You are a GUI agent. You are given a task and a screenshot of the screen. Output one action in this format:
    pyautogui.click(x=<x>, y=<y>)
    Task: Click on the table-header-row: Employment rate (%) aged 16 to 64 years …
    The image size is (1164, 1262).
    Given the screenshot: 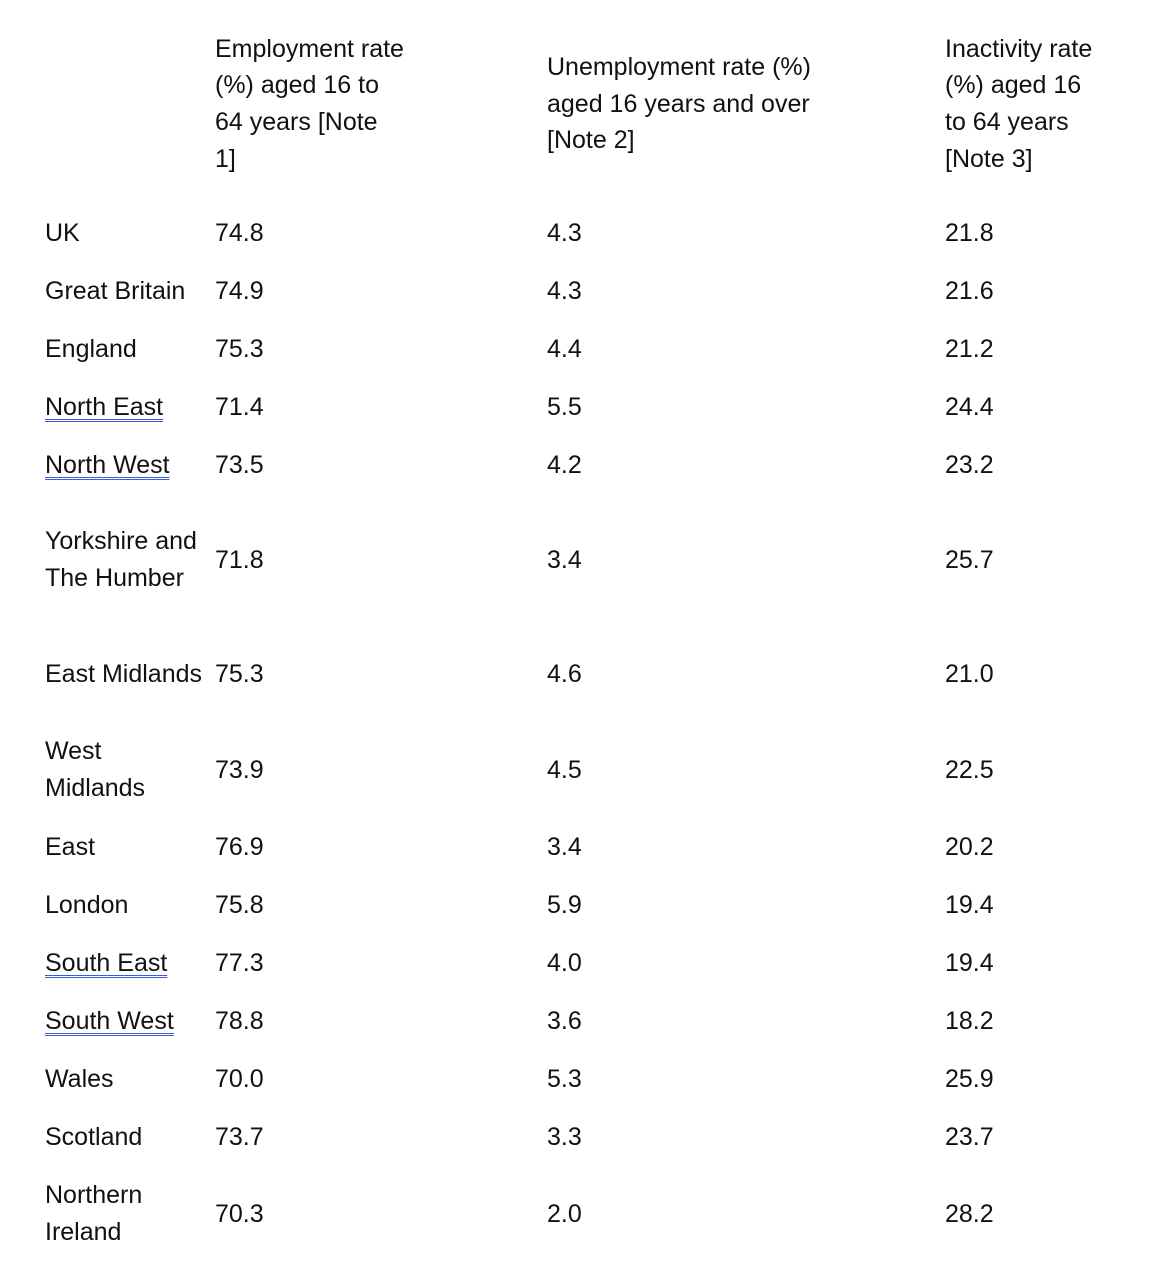 What is the action you would take?
    pyautogui.click(x=583, y=108)
    